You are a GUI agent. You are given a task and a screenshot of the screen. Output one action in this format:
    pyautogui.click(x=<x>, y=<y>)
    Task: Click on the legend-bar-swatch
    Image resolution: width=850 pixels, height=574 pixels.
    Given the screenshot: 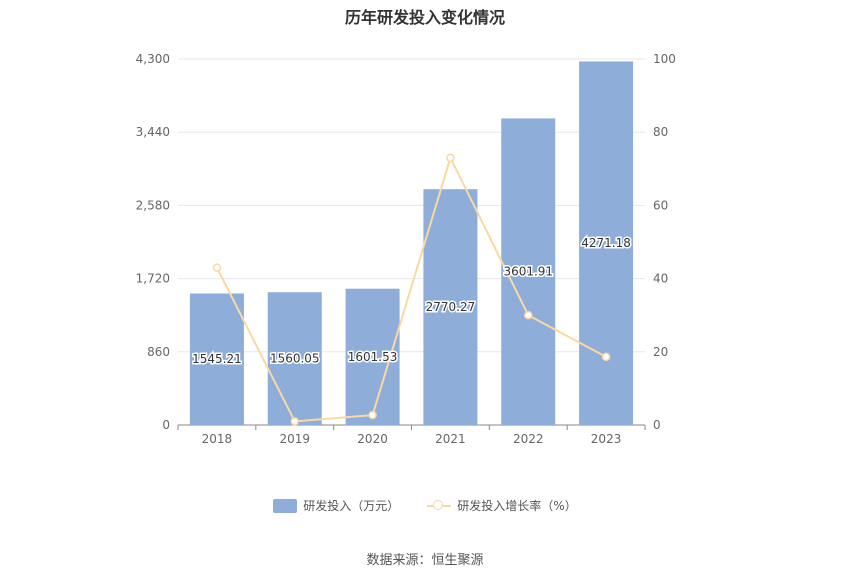 What is the action you would take?
    pyautogui.click(x=285, y=505)
    